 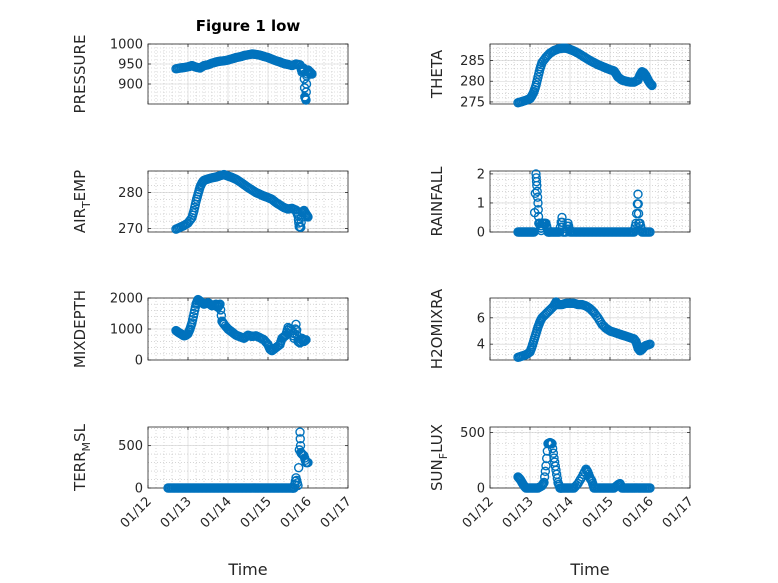 I want to click on y-axis-label: THETA, so click(x=437, y=74).